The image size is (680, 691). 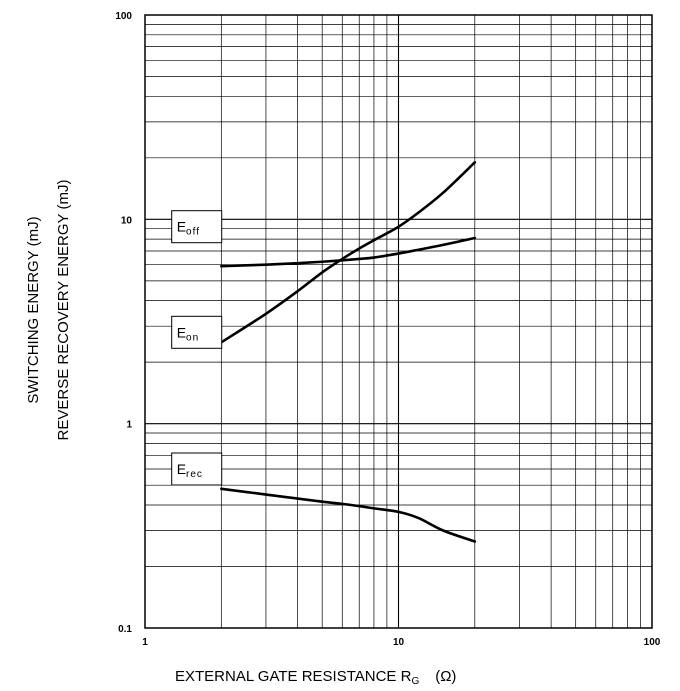 I want to click on y-axis-title-line1: SWITCHING ENERGY (mJ), so click(x=33, y=309).